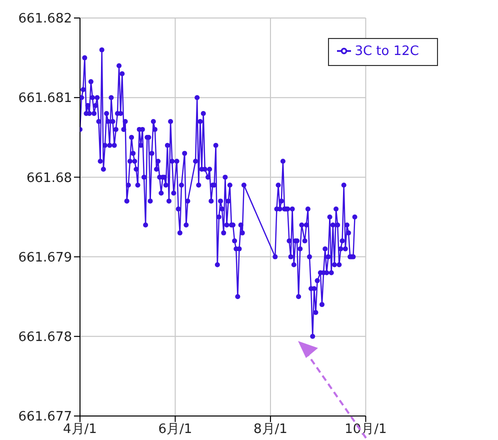  What do you see at coordinates (45, 19) in the screenshot?
I see `y-tick-label: 661.682` at bounding box center [45, 19].